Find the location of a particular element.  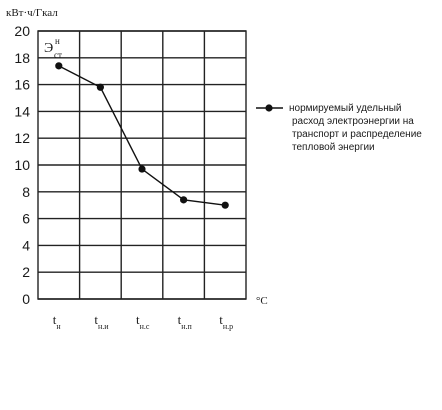

x-tick-label: tн.р is located at coordinates (226, 321).